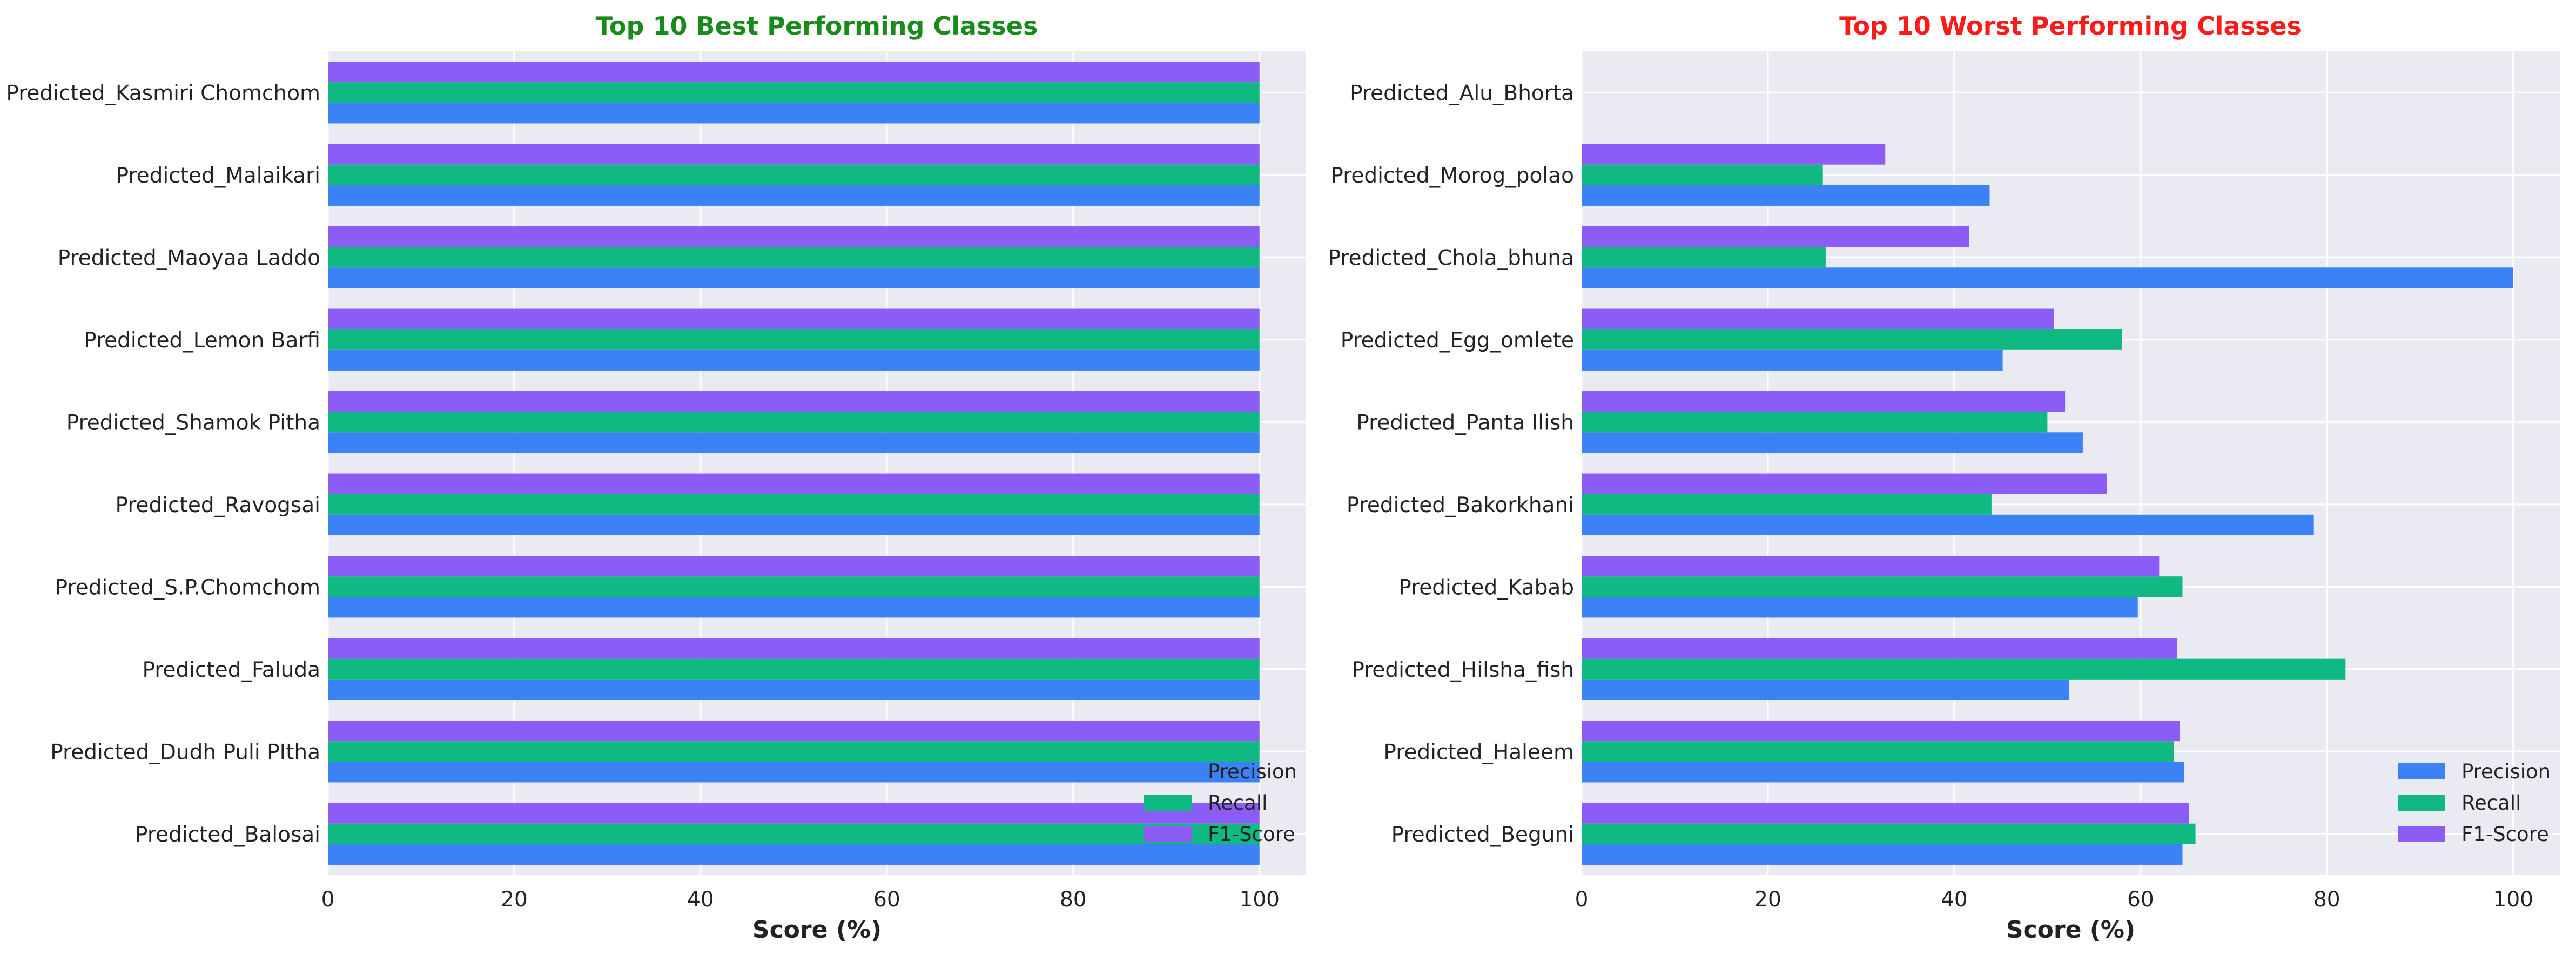  I want to click on bar-recall-predicted-lemon-barfi, so click(794, 339).